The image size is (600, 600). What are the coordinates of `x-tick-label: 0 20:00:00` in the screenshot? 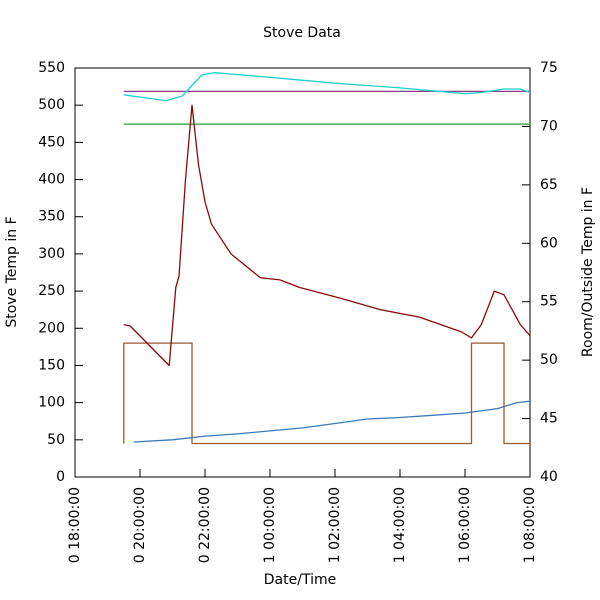 It's located at (140, 525).